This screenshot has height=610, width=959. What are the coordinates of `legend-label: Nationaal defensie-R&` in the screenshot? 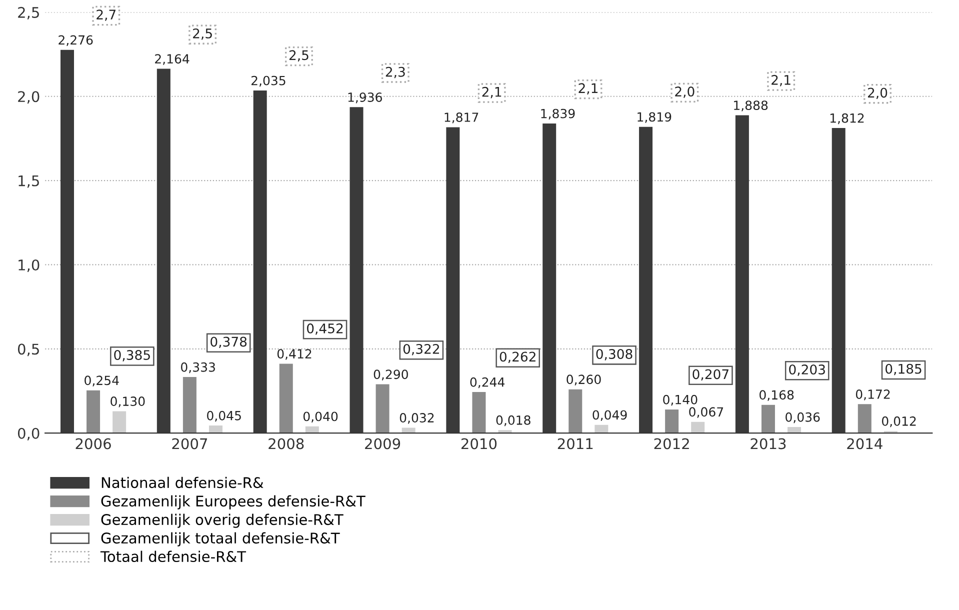 It's located at (183, 482).